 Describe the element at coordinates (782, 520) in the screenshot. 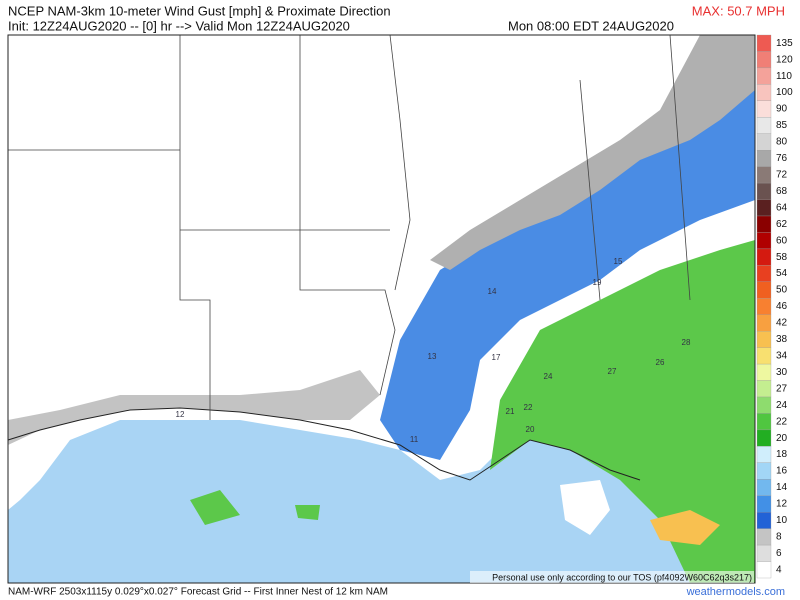

I see `legend-label: 10` at that location.